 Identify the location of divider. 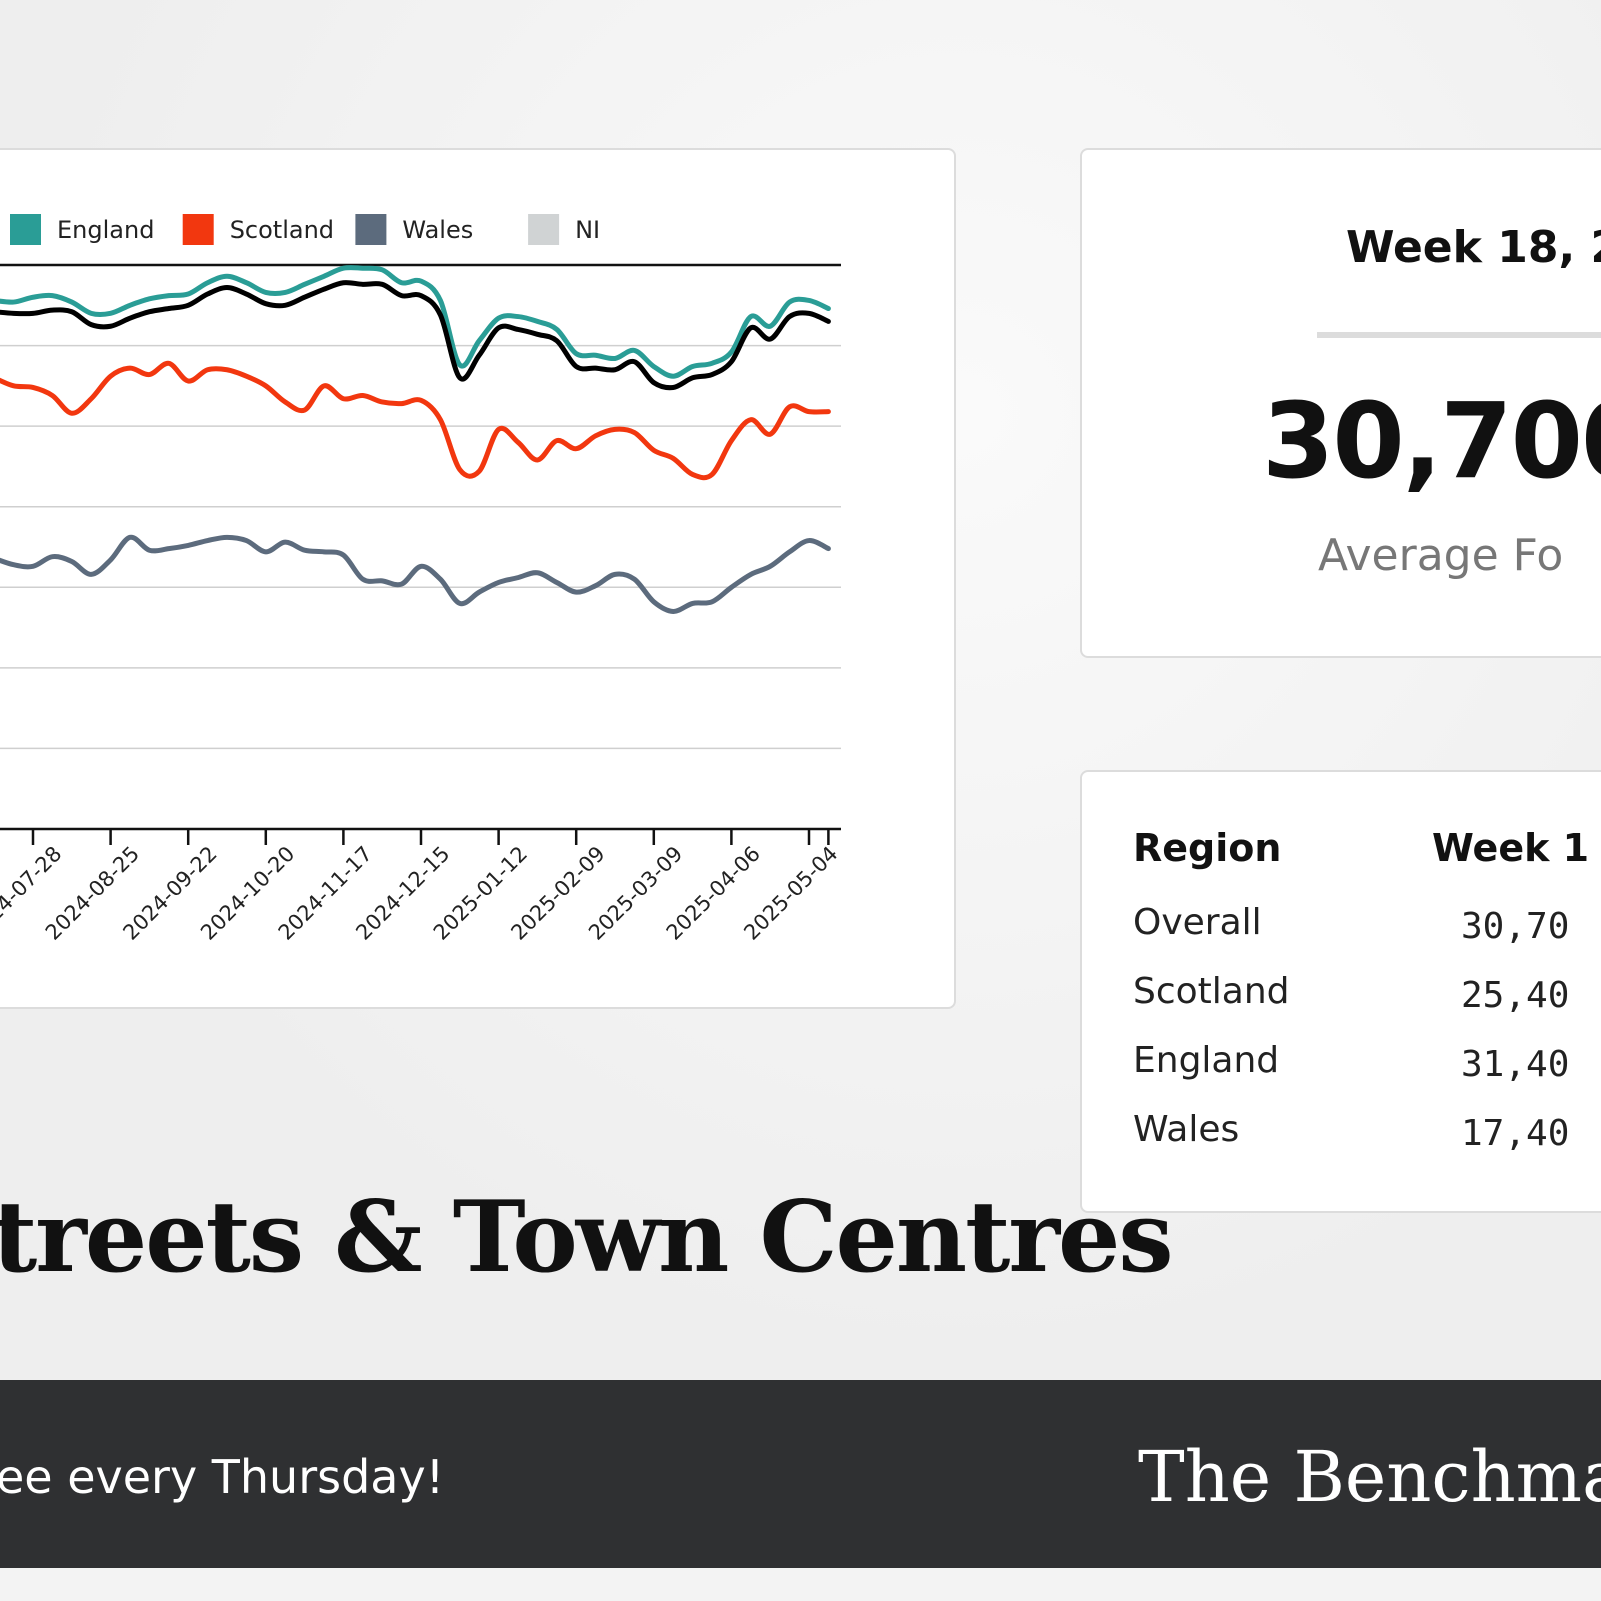
(1459, 335).